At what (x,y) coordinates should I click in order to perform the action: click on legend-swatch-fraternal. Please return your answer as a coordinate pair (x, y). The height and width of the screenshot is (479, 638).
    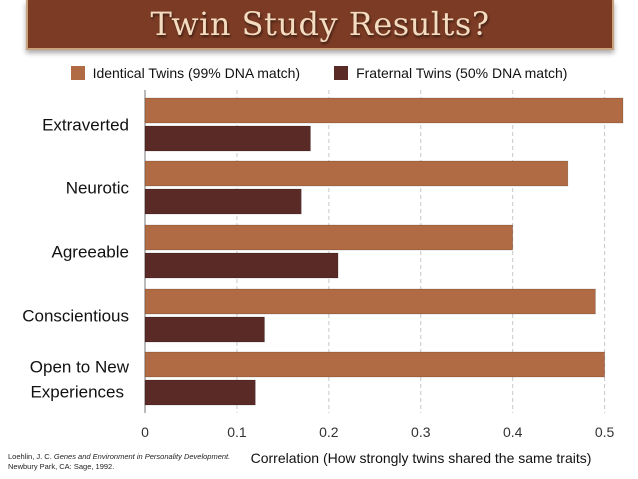
    Looking at the image, I should click on (341, 73).